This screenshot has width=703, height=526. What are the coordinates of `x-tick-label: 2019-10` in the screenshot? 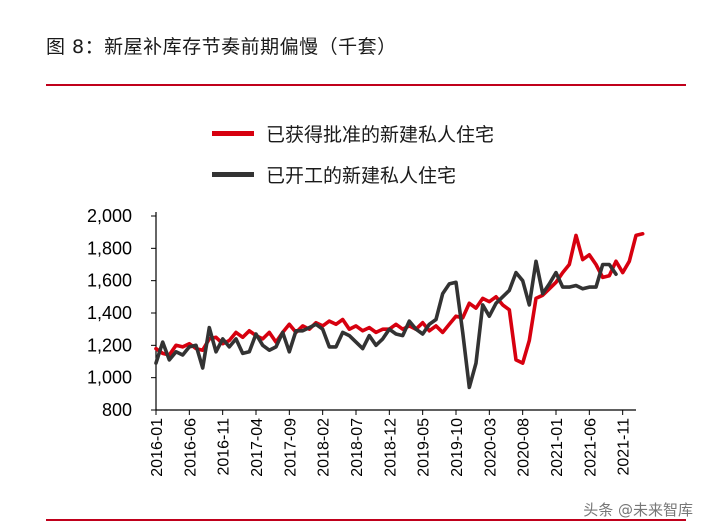 It's located at (457, 447).